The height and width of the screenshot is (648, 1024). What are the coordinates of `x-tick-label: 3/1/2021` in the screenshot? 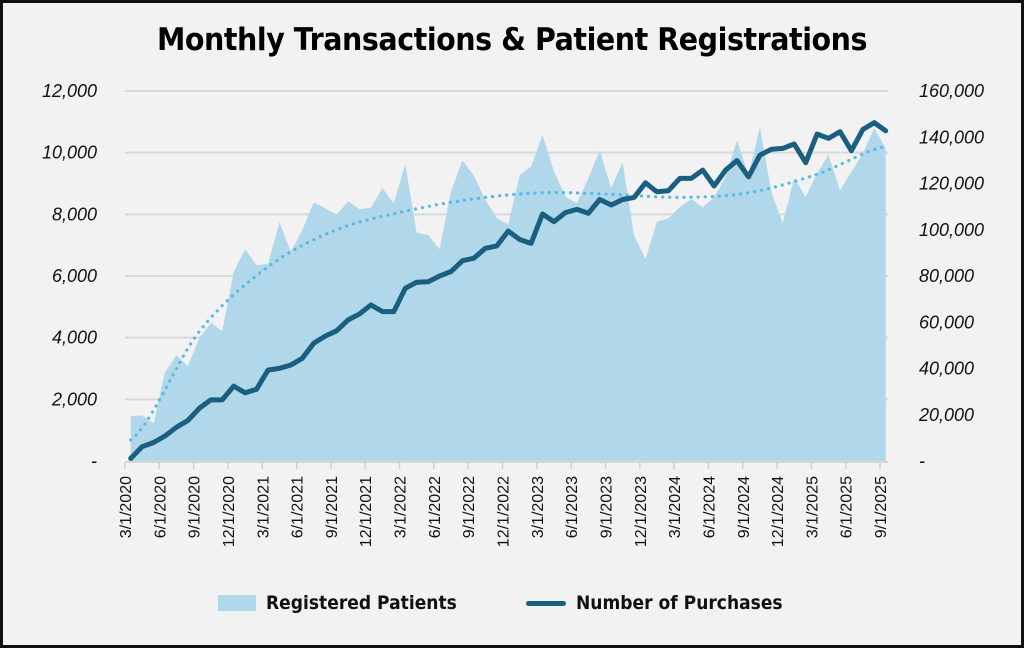 It's located at (263, 507).